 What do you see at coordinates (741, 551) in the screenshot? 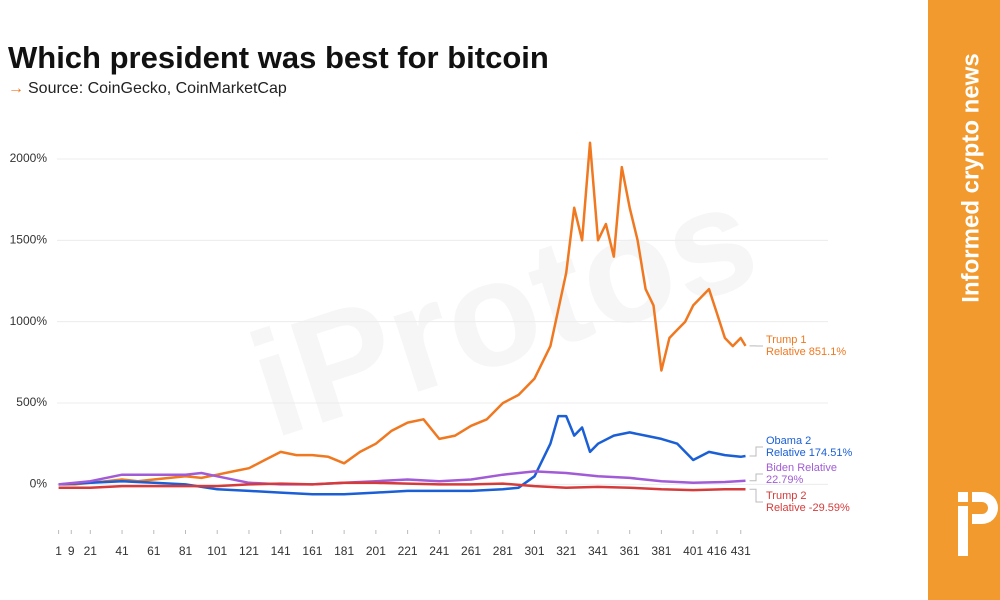
I see `x-tick-label: 431` at bounding box center [741, 551].